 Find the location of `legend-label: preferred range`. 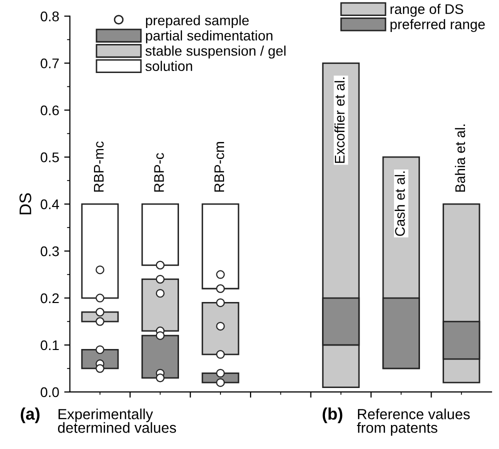

legend-label: preferred range is located at coordinates (437, 25).